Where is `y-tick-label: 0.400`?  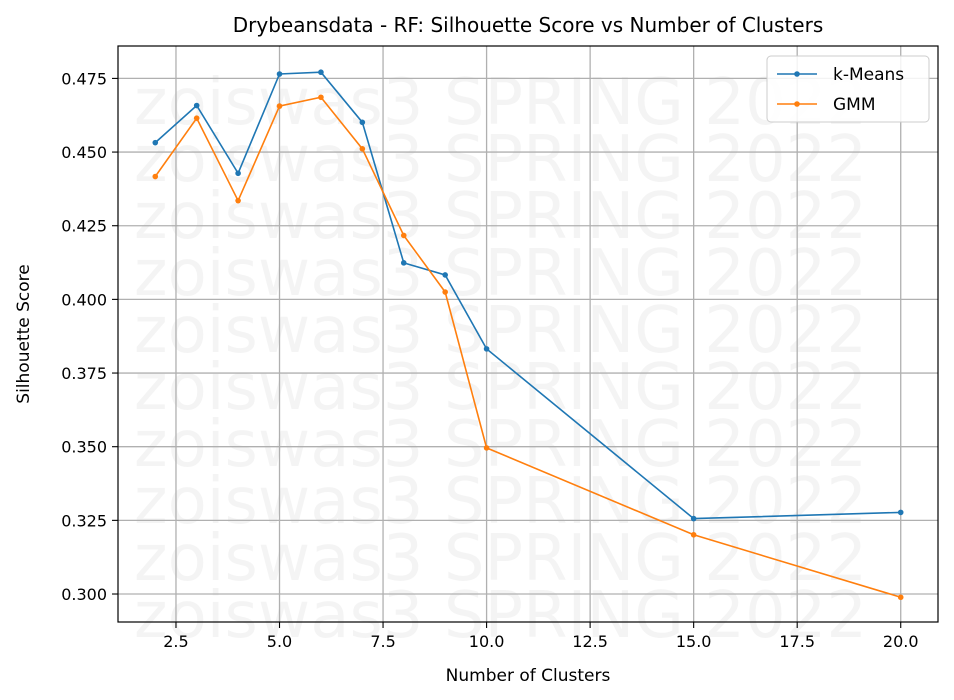
y-tick-label: 0.400 is located at coordinates (84, 299).